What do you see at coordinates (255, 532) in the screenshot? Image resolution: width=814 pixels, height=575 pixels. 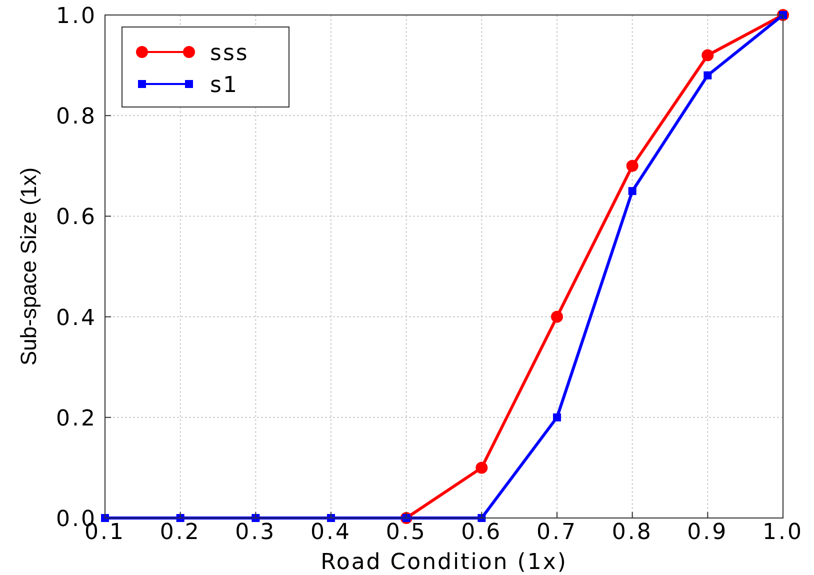 I see `x-tick-label: 0.3` at bounding box center [255, 532].